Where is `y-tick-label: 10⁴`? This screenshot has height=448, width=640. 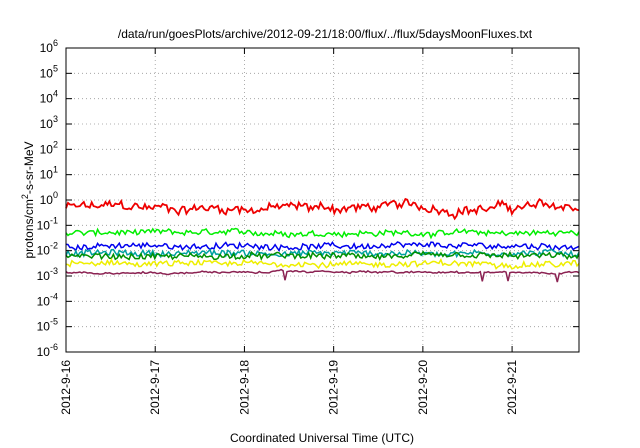
y-tick-label: 10⁴ is located at coordinates (49, 97).